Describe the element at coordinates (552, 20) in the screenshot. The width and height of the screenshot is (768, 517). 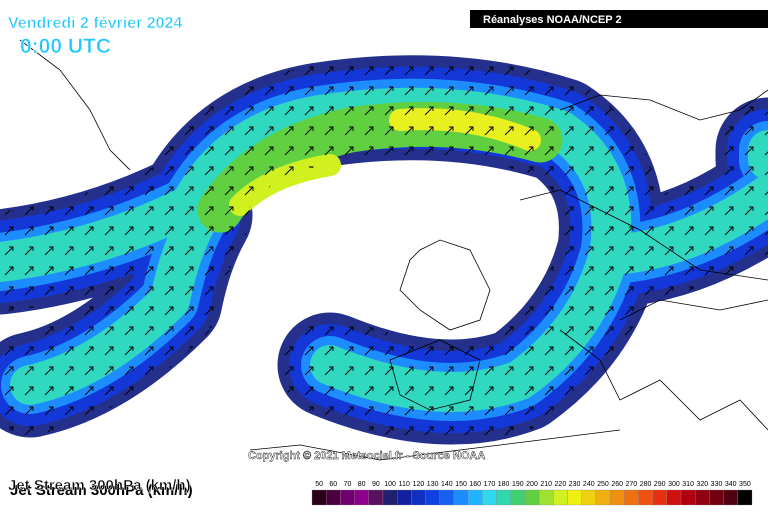
I see `source: Réanalyses NOAA/NCEP 2` at that location.